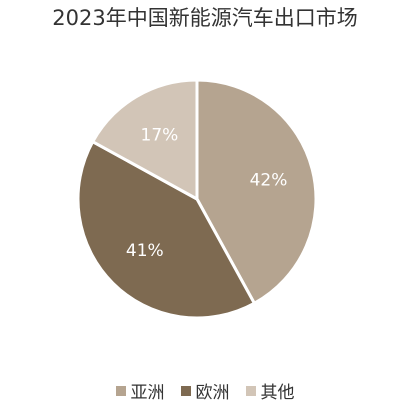 Image resolution: width=410 pixels, height=410 pixels. Describe the element at coordinates (145, 251) in the screenshot. I see `slice-data-label-2: 41%` at that location.